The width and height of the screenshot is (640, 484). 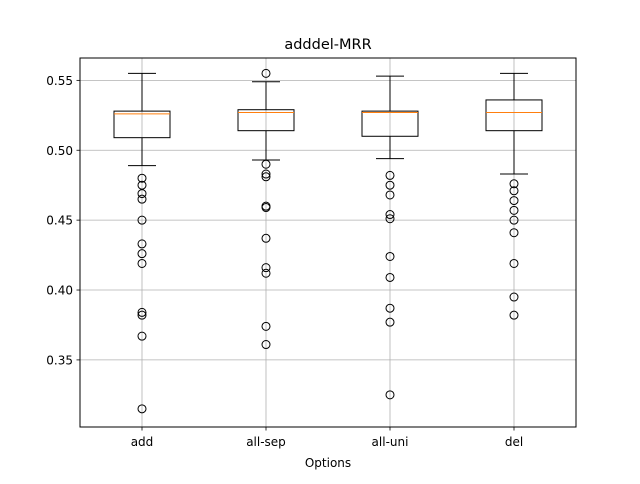 I want to click on box-group-add, so click(x=142, y=243).